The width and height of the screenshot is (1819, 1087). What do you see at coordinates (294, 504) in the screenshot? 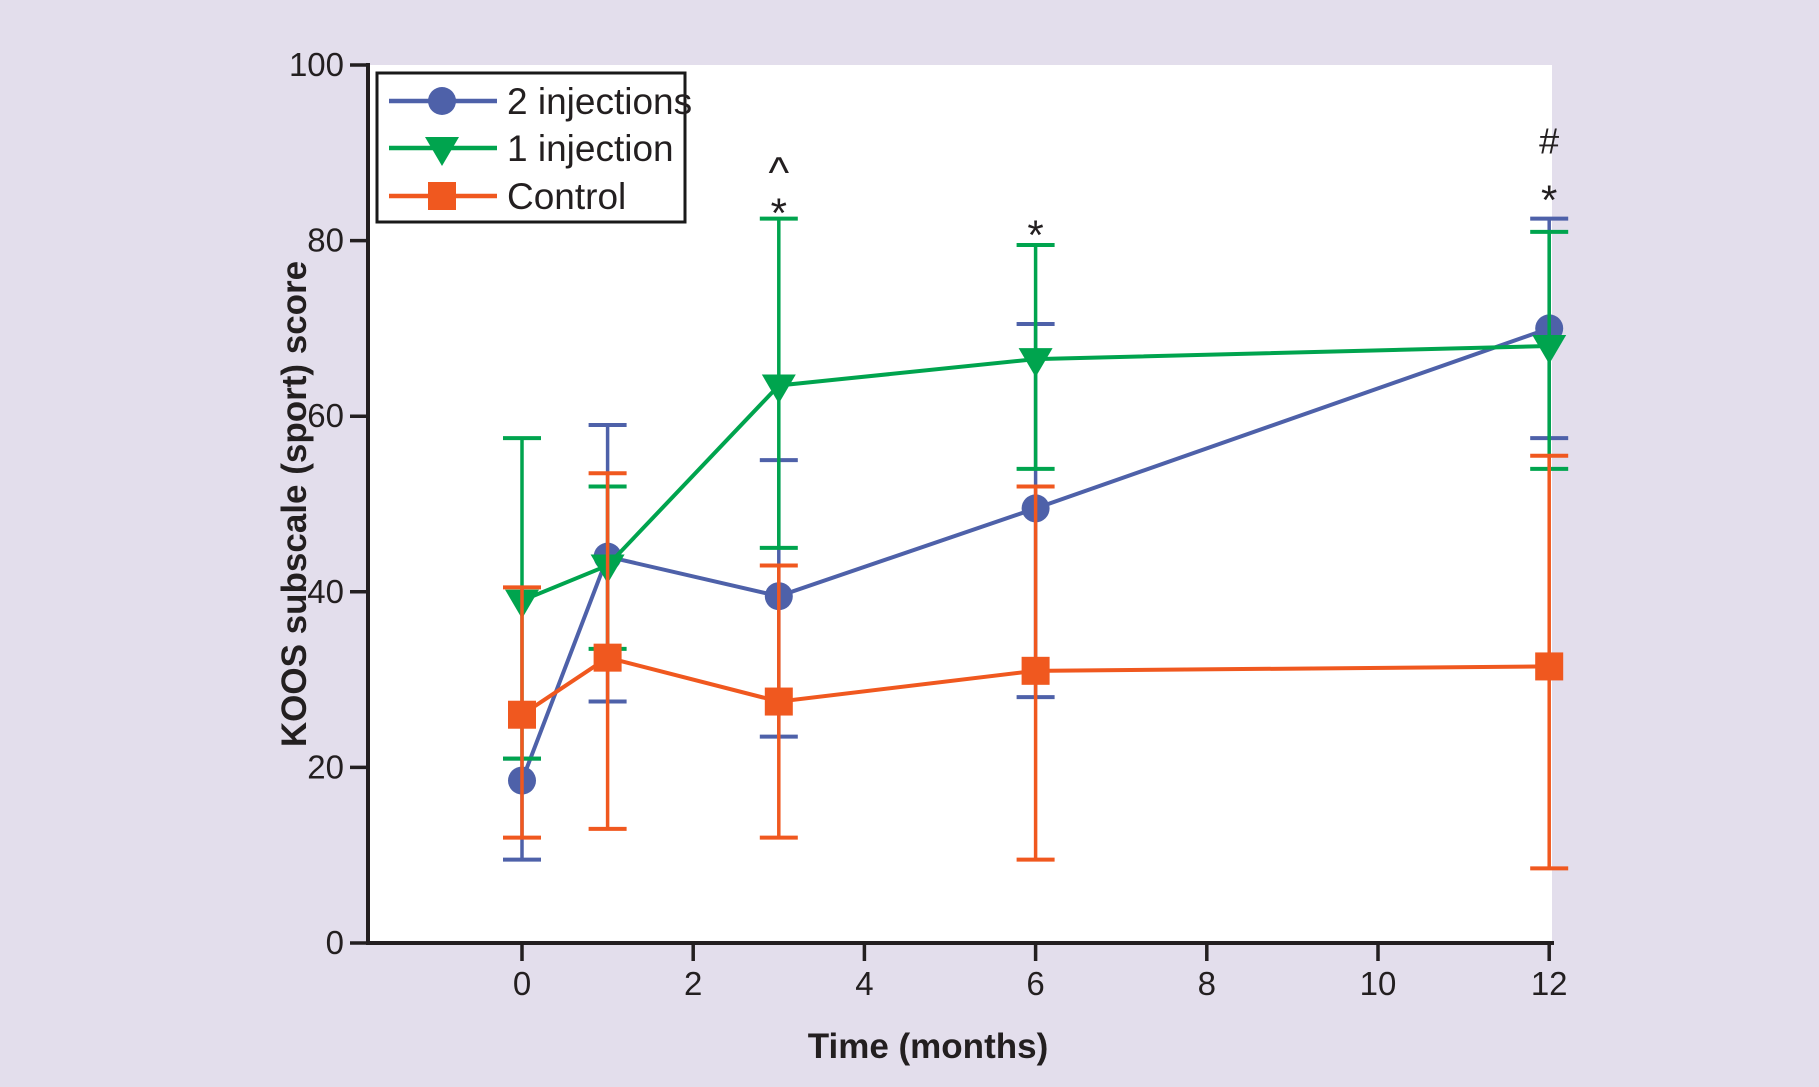
I see `y-axis-title: KOOS subscale (sport) score` at bounding box center [294, 504].